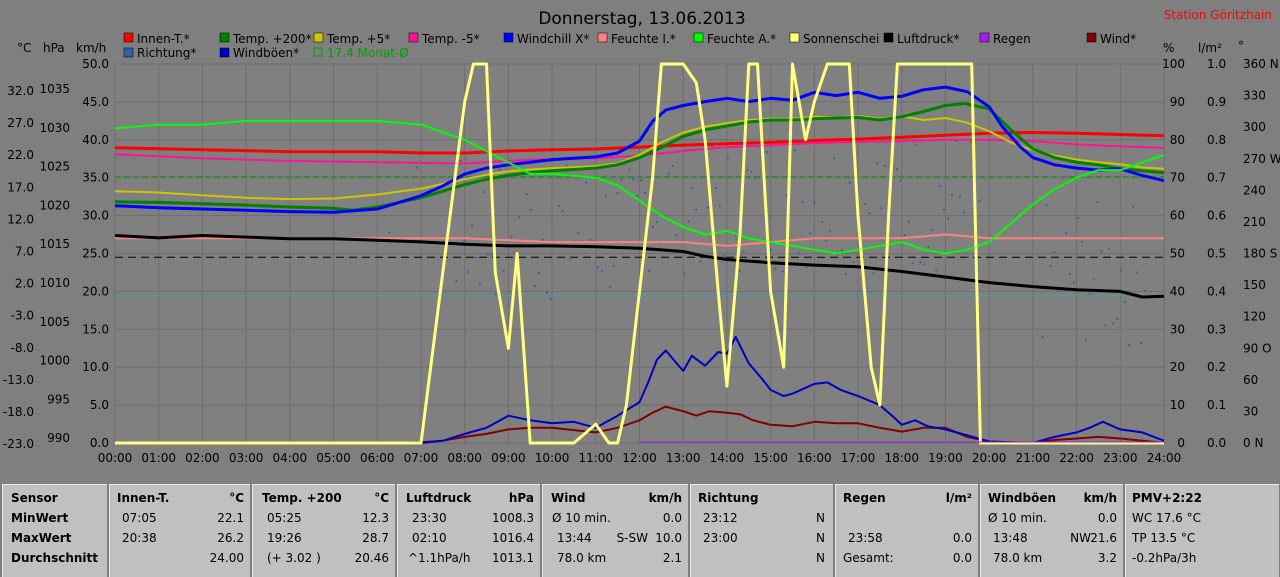 The width and height of the screenshot is (1280, 577). What do you see at coordinates (1210, 48) in the screenshot?
I see `rain-unit-label: l/m²` at bounding box center [1210, 48].